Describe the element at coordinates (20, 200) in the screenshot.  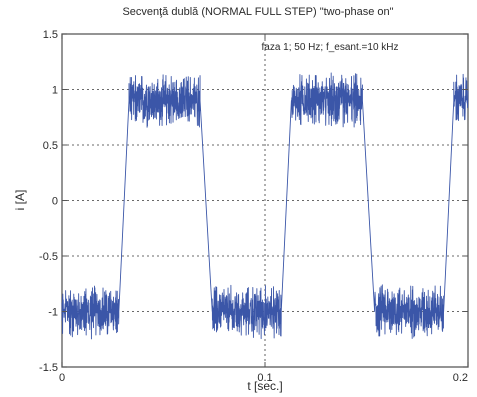
I see `y-axis-label: i [A]` at that location.